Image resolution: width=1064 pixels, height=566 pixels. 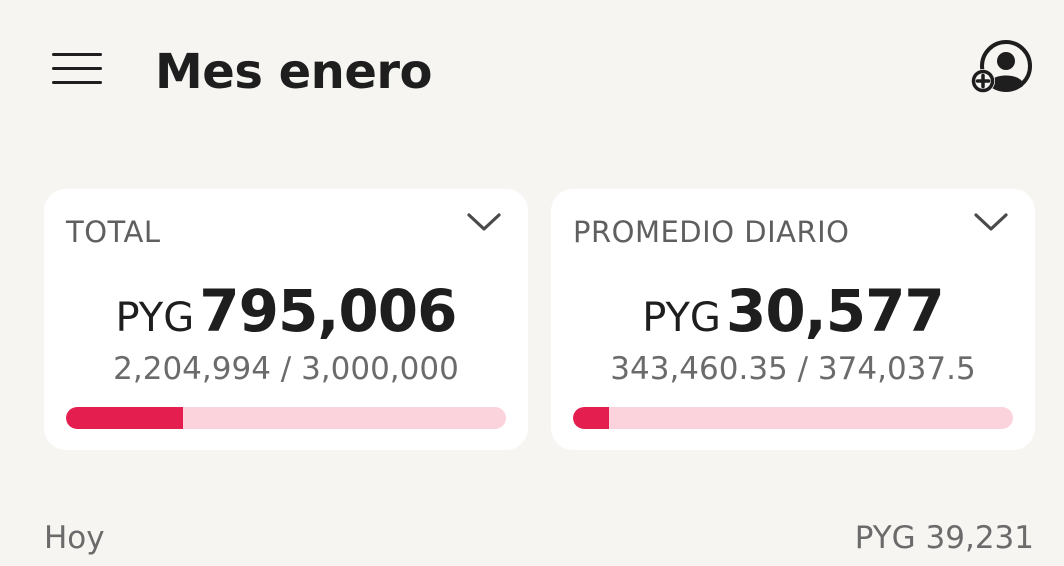 I want to click on daily-average-detail: 343,460.35 / 374,037.5, so click(x=793, y=369).